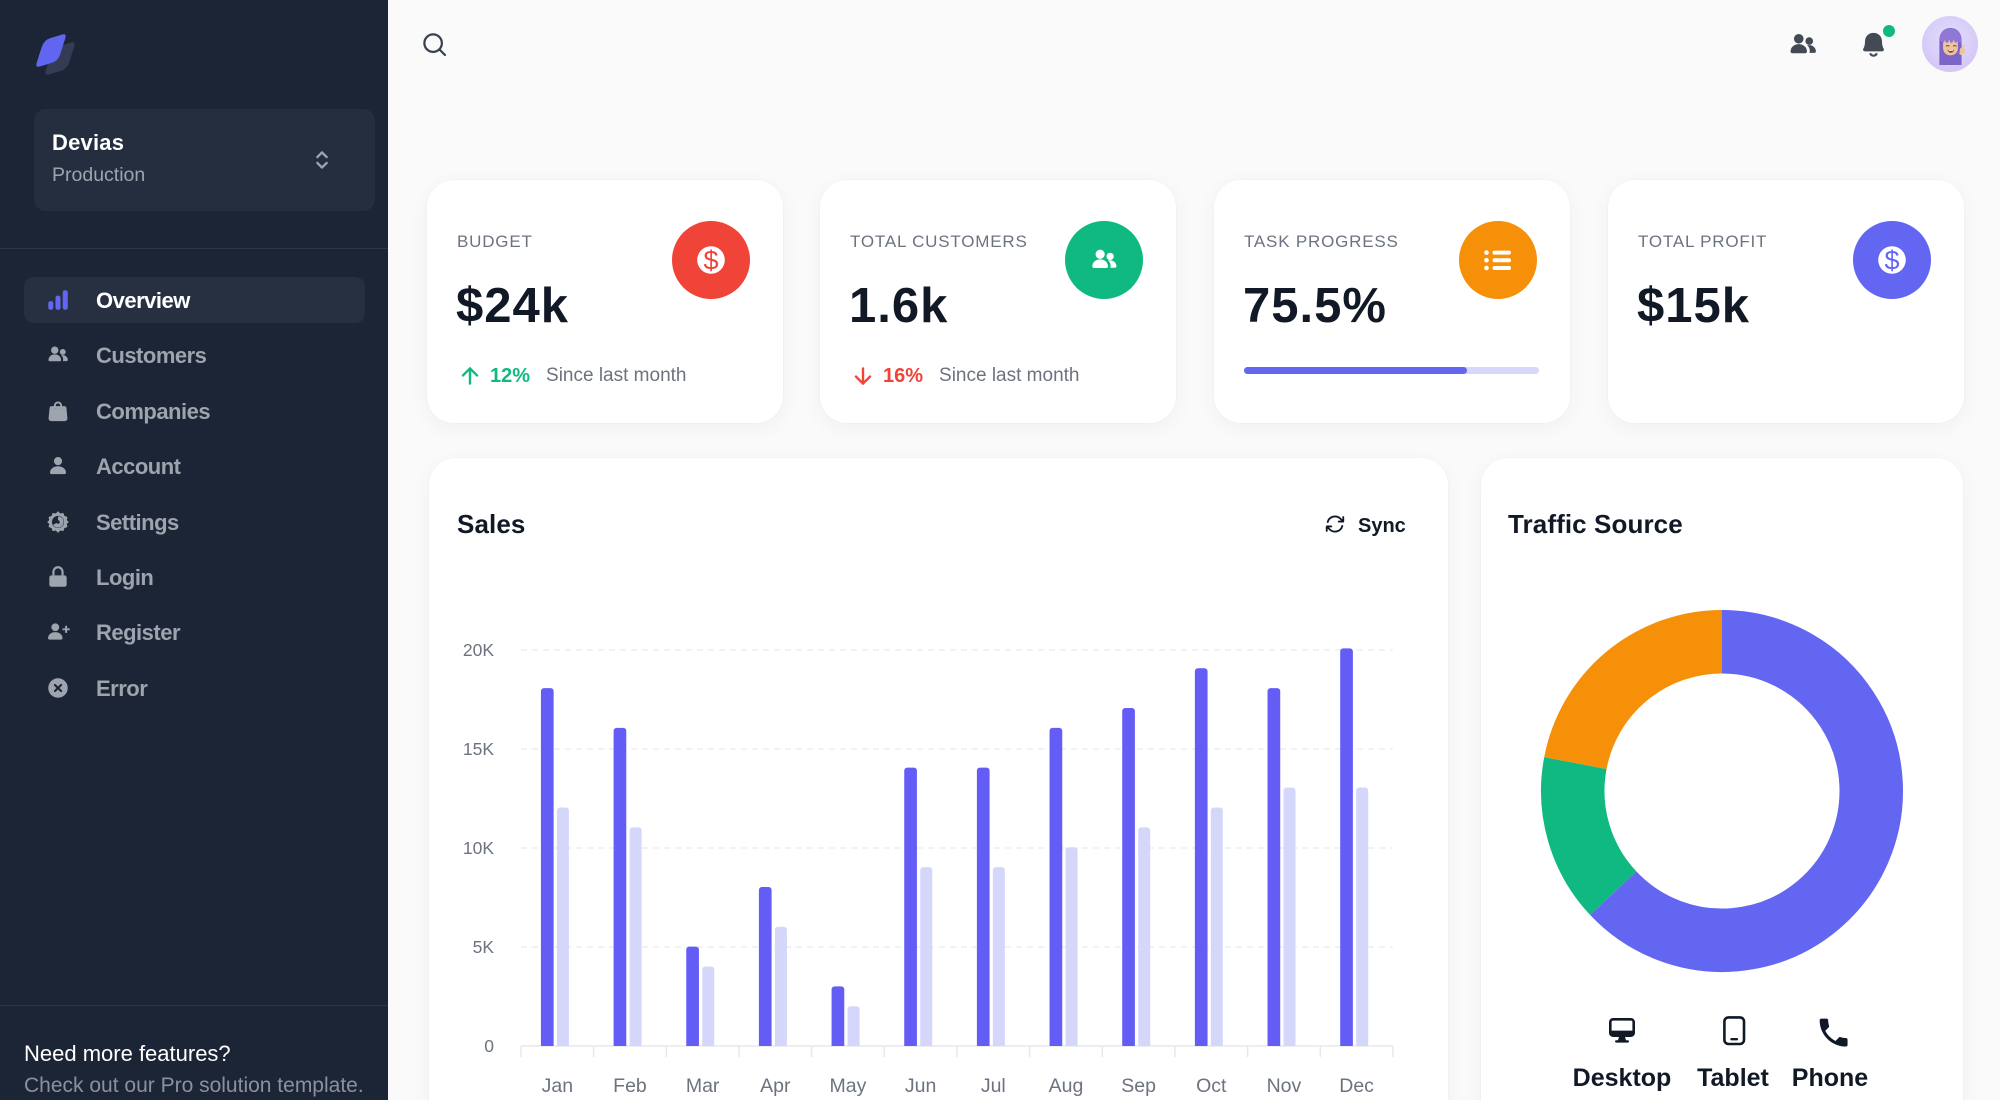 This screenshot has width=2000, height=1100. Describe the element at coordinates (993, 1086) in the screenshot. I see `svg-text: Jul` at that location.